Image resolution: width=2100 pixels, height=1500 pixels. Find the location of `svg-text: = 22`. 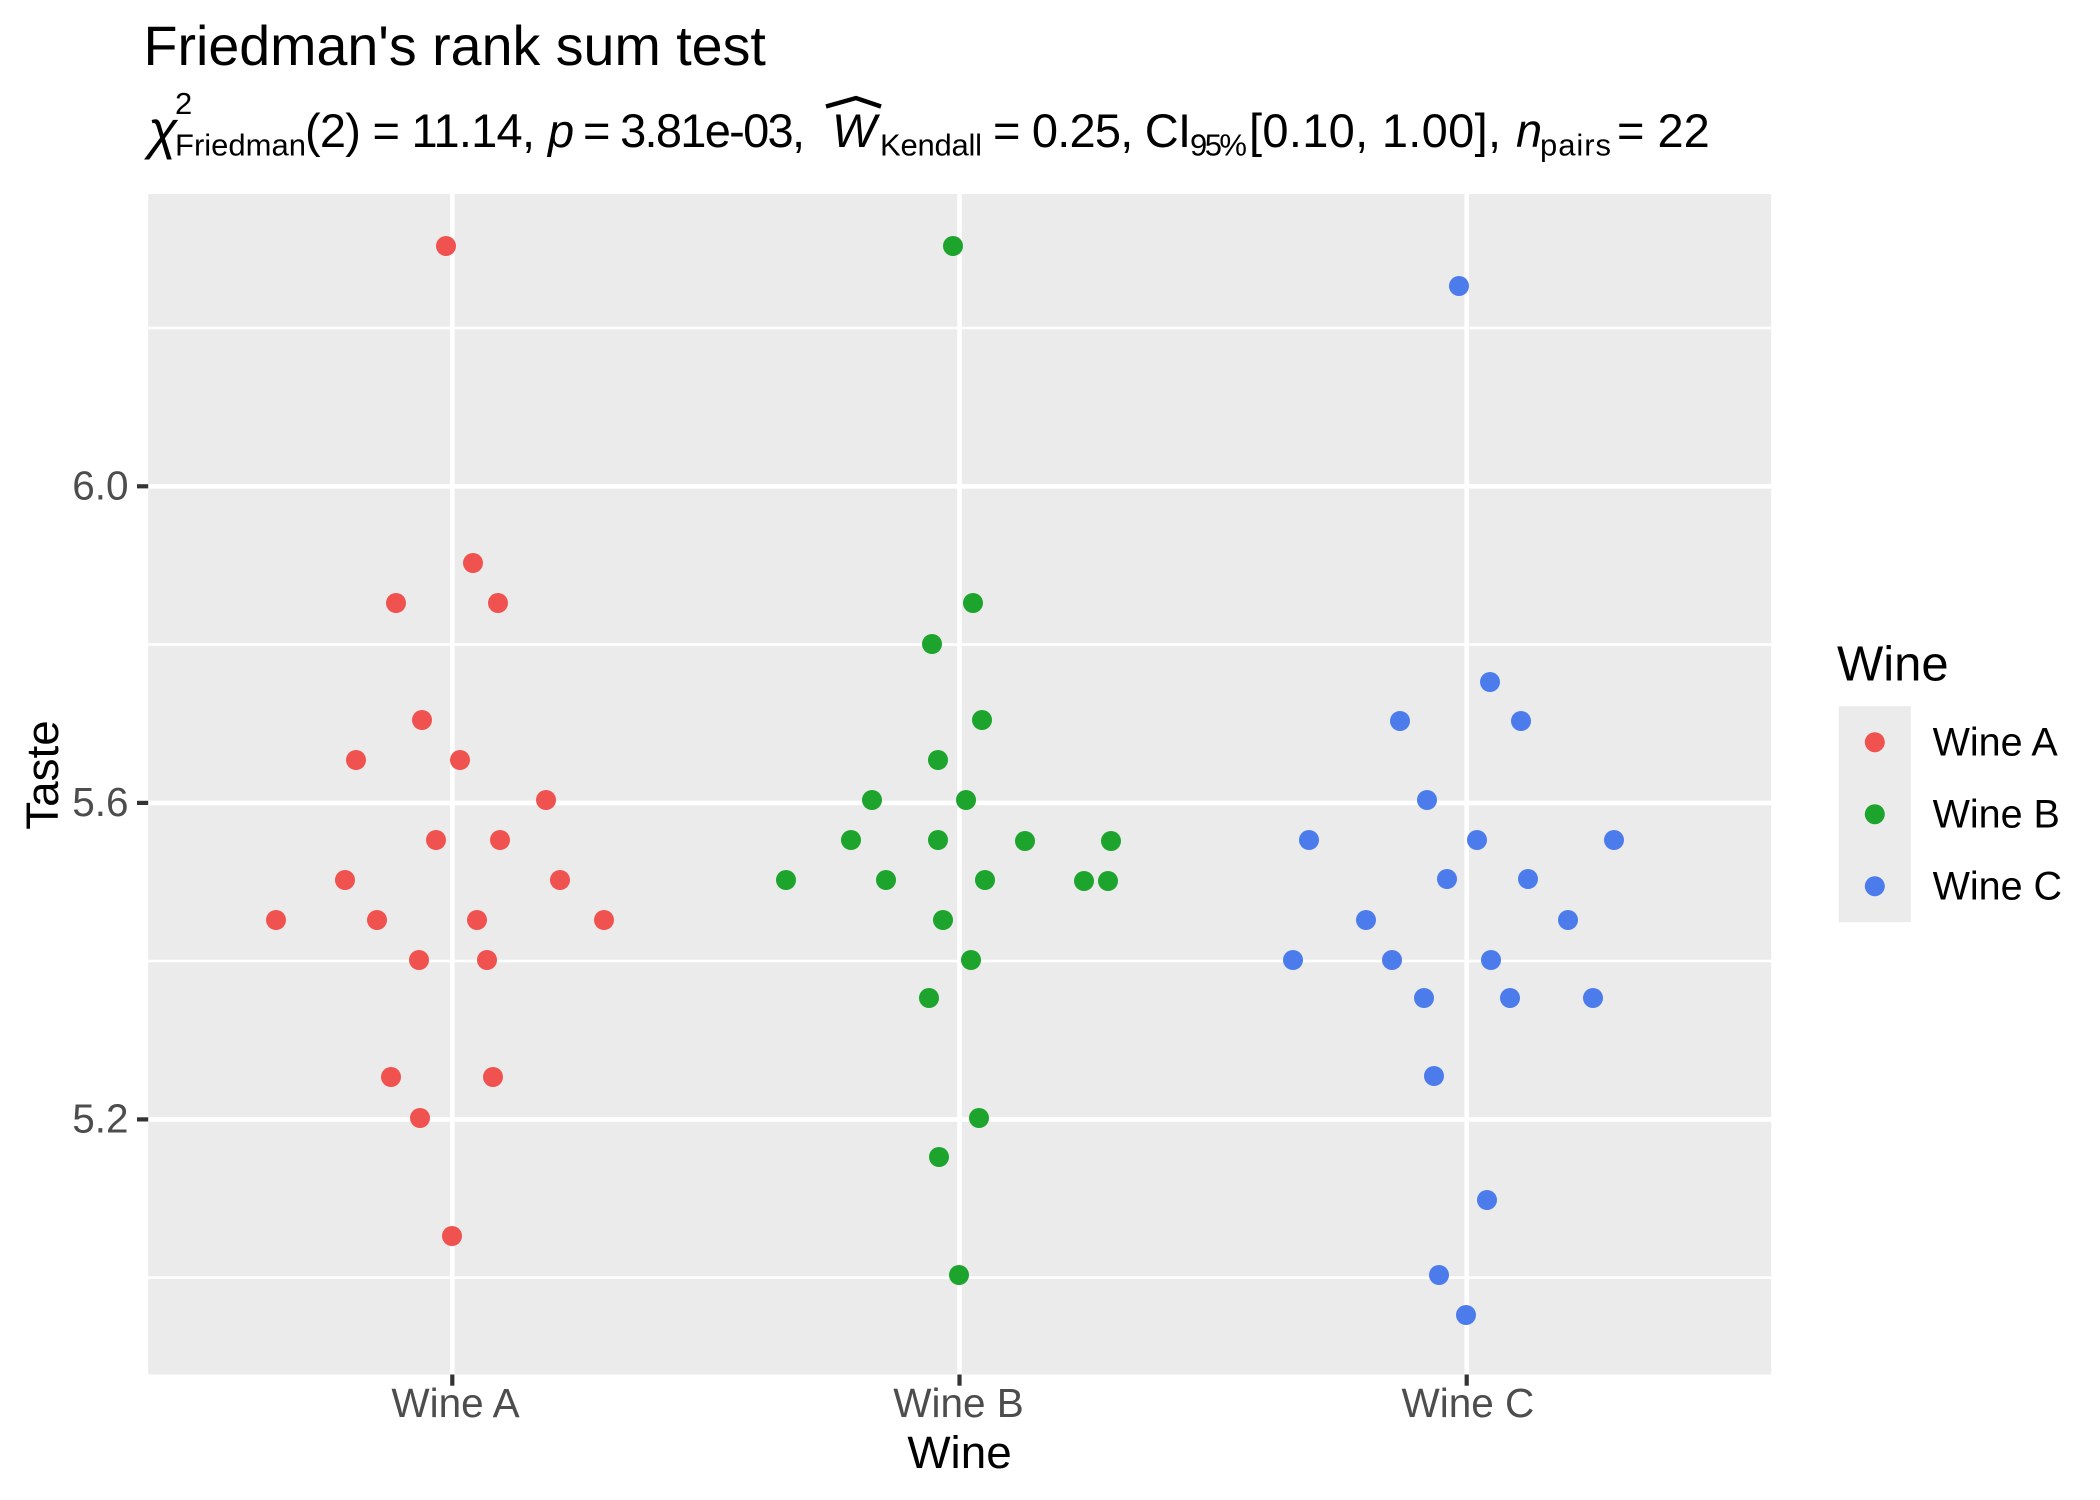

svg-text: = 22 is located at coordinates (1663, 130).